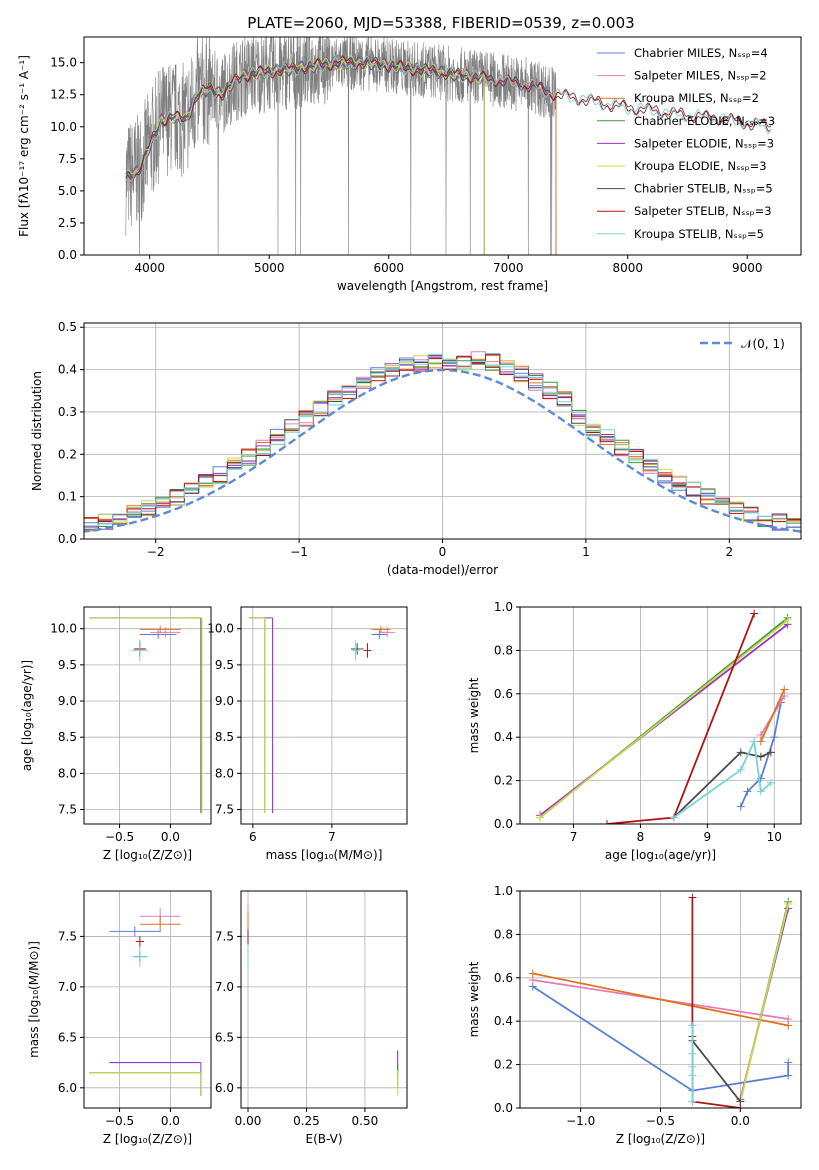  What do you see at coordinates (708, 837) in the screenshot?
I see `x-tick-label: 9` at bounding box center [708, 837].